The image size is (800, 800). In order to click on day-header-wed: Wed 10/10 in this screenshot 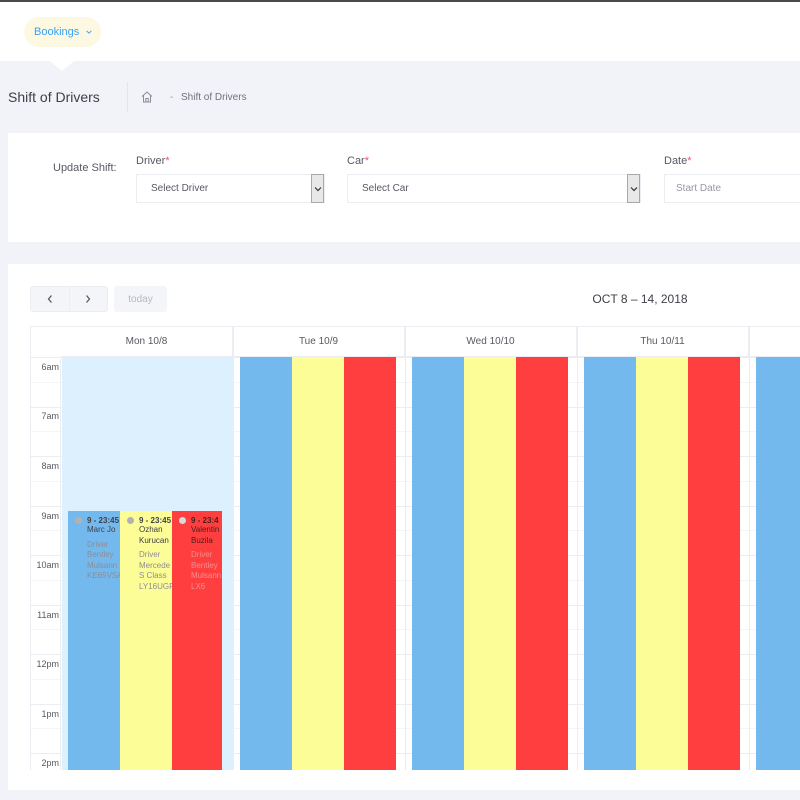, I will do `click(491, 342)`.